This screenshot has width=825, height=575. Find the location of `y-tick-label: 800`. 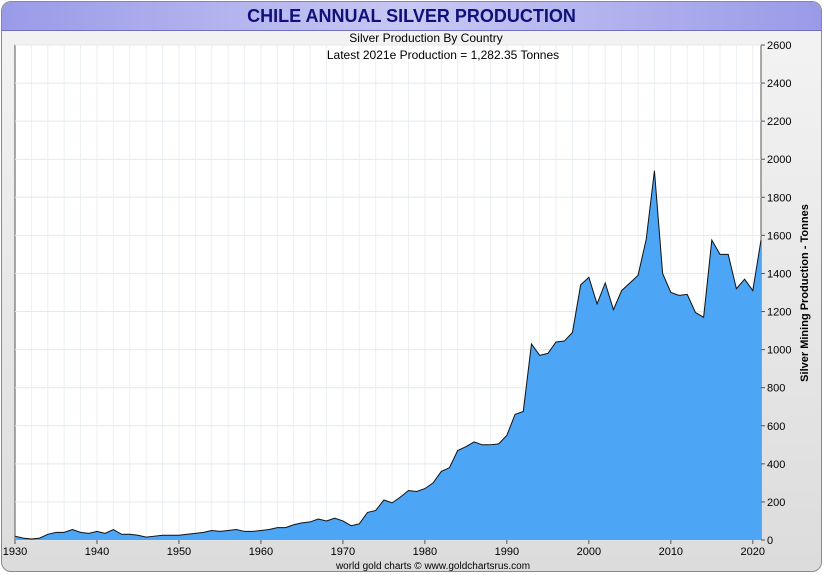

y-tick-label: 800 is located at coordinates (776, 389).